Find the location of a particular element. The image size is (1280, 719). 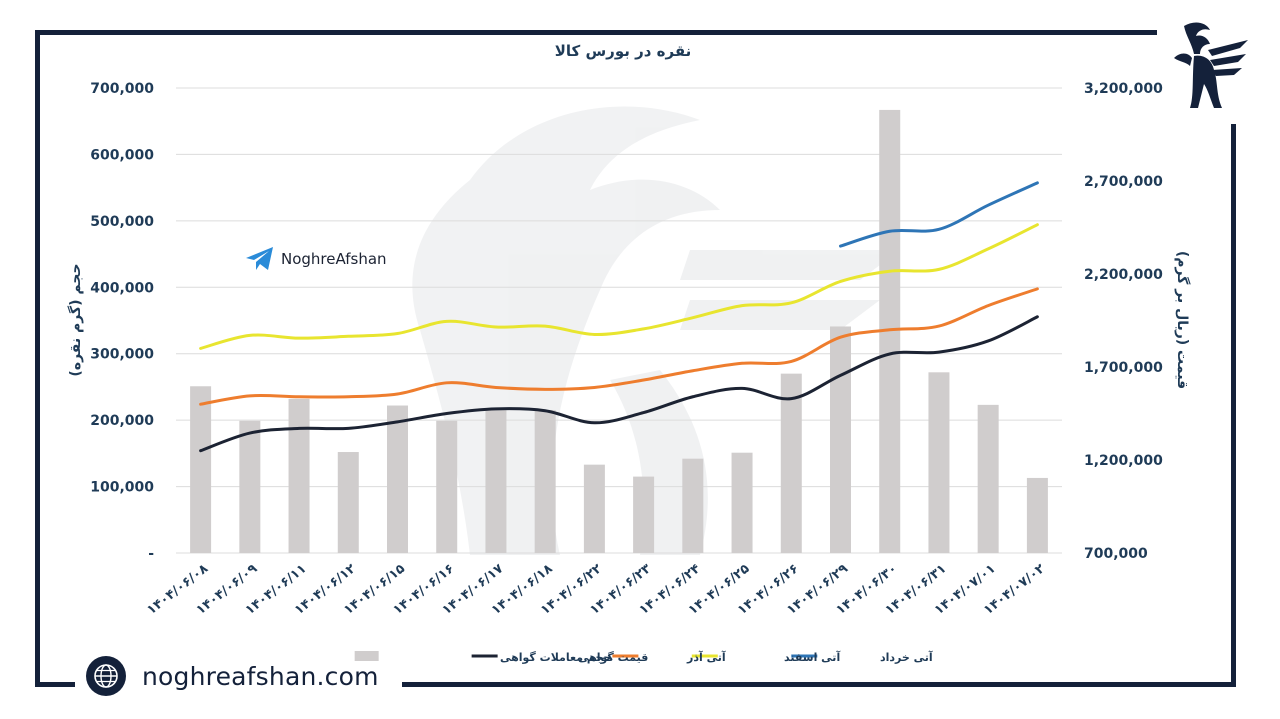

right-tick-label: 2,700,000 is located at coordinates (1123, 182).